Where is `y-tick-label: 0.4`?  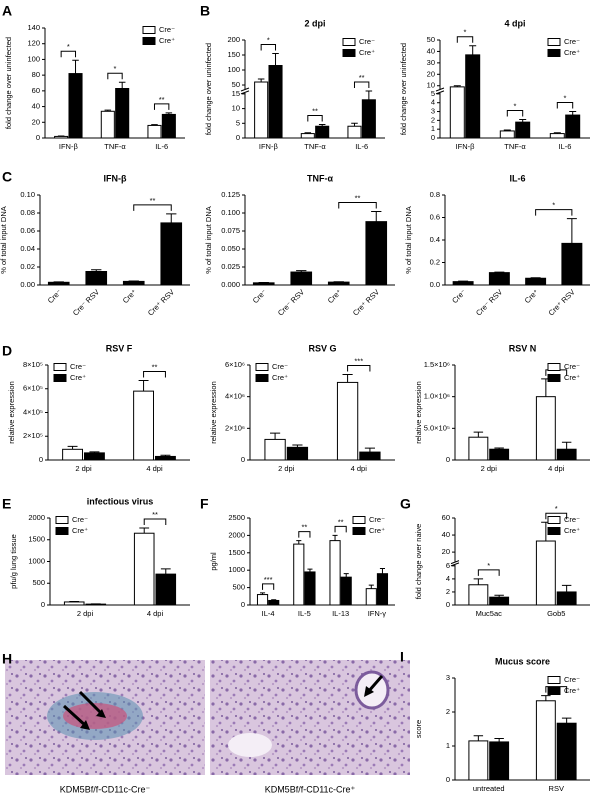 y-tick-label: 0.4 is located at coordinates (435, 239).